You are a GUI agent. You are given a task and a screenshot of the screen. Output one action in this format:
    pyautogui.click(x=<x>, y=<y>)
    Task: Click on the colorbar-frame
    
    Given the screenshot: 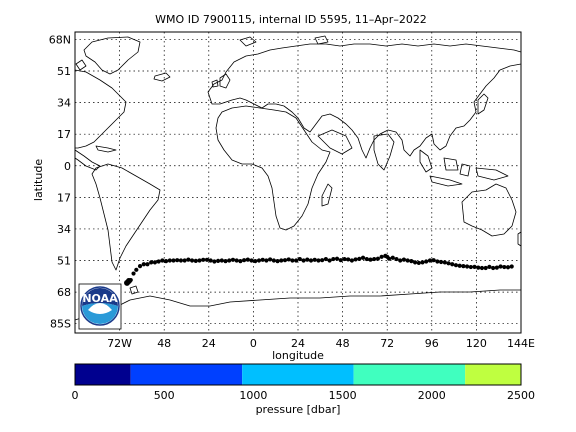 What is the action you would take?
    pyautogui.click(x=298, y=374)
    